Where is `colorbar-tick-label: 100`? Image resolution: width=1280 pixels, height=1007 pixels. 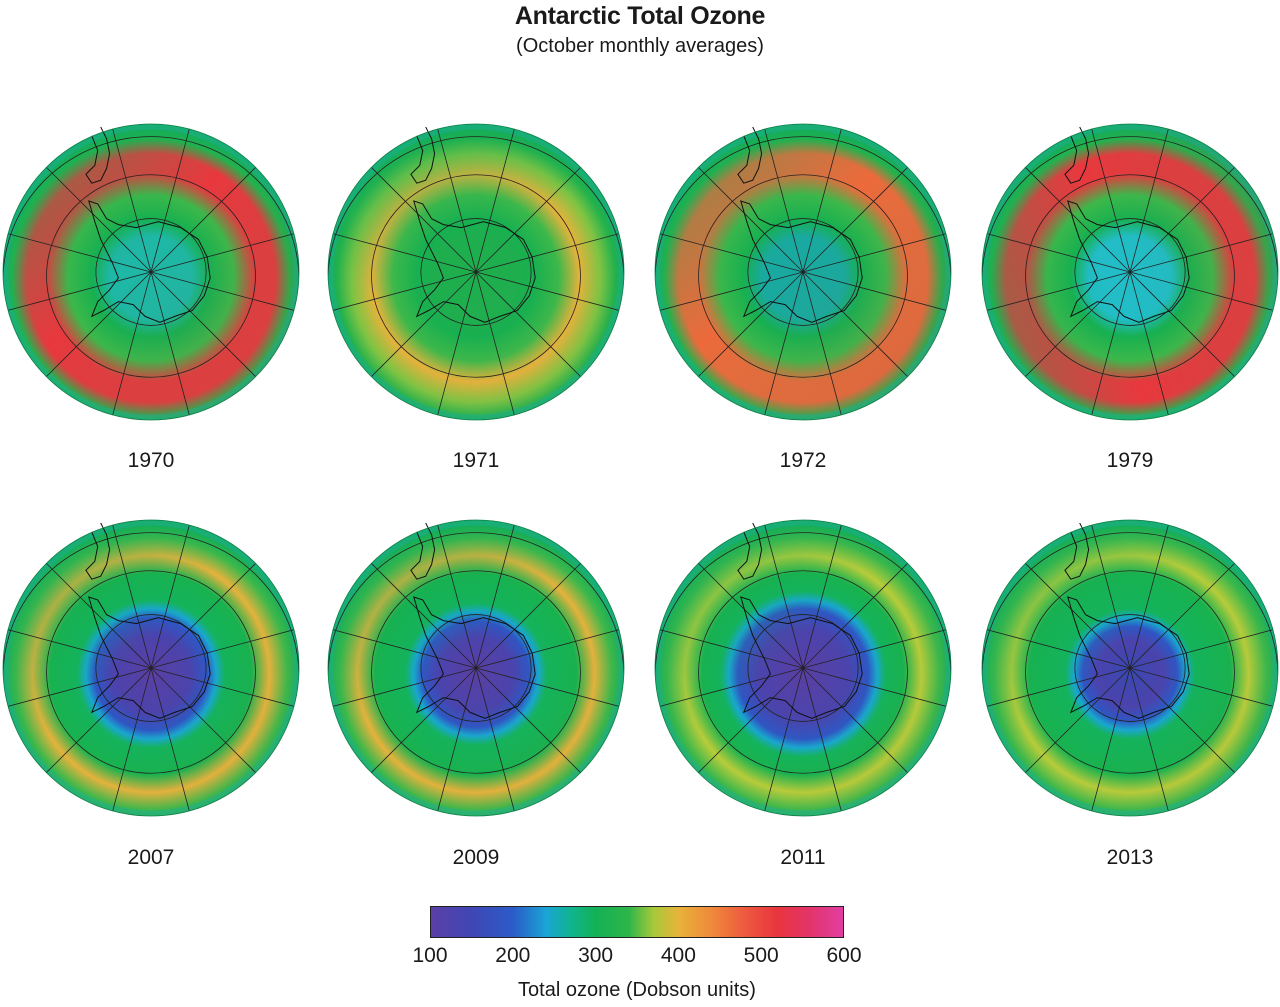 colorbar-tick-label: 100 is located at coordinates (430, 955).